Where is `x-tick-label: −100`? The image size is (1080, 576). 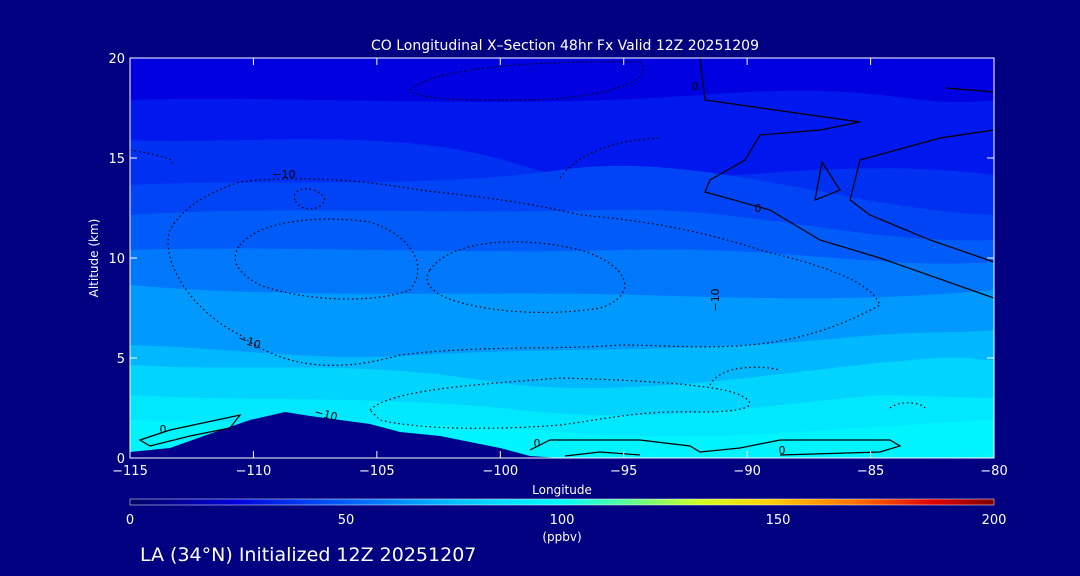
x-tick-label: −100 is located at coordinates (500, 471).